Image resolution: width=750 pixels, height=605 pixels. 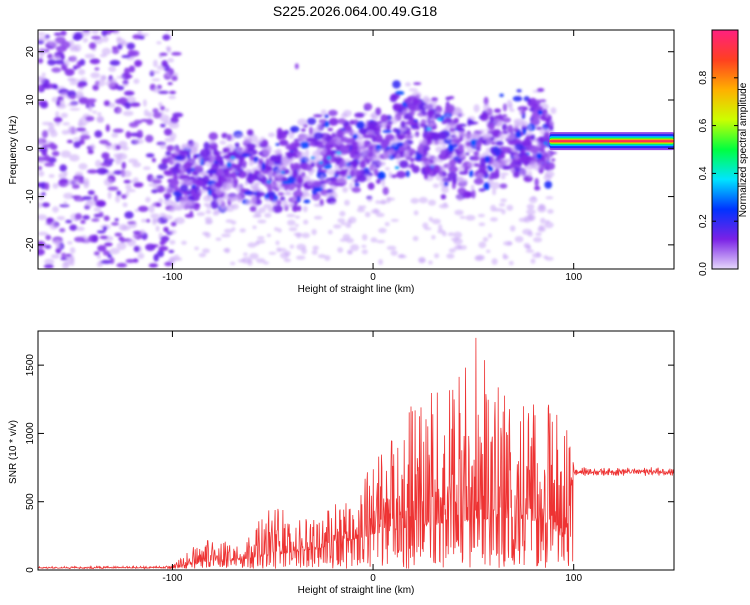 I want to click on y-tick-label: -10, so click(x=30, y=196).